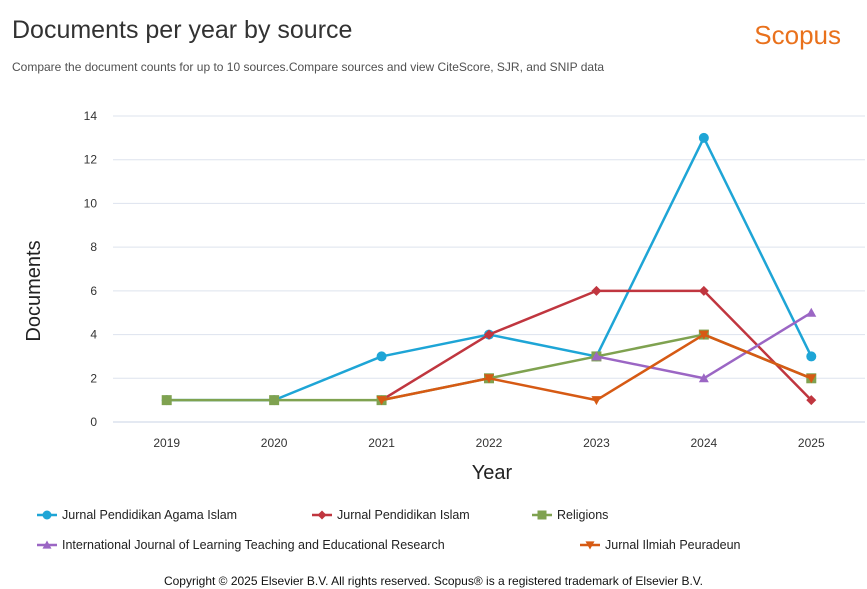  I want to click on x-tick-label: 2024, so click(704, 443).